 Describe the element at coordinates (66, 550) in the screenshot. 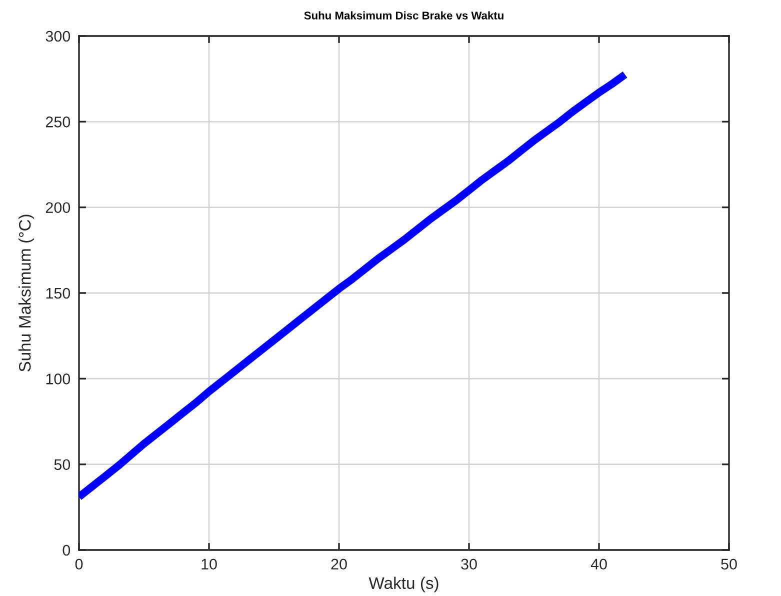

I see `y-tick-label: 0` at that location.